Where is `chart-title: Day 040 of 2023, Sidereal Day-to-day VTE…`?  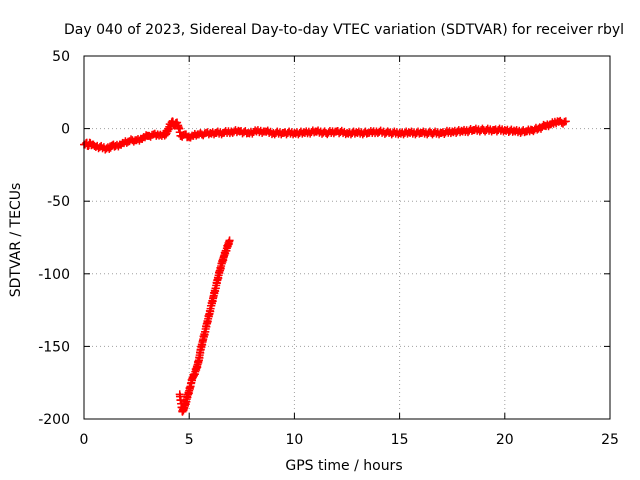 chart-title: Day 040 of 2023, Sidereal Day-to-day VTE… is located at coordinates (344, 30).